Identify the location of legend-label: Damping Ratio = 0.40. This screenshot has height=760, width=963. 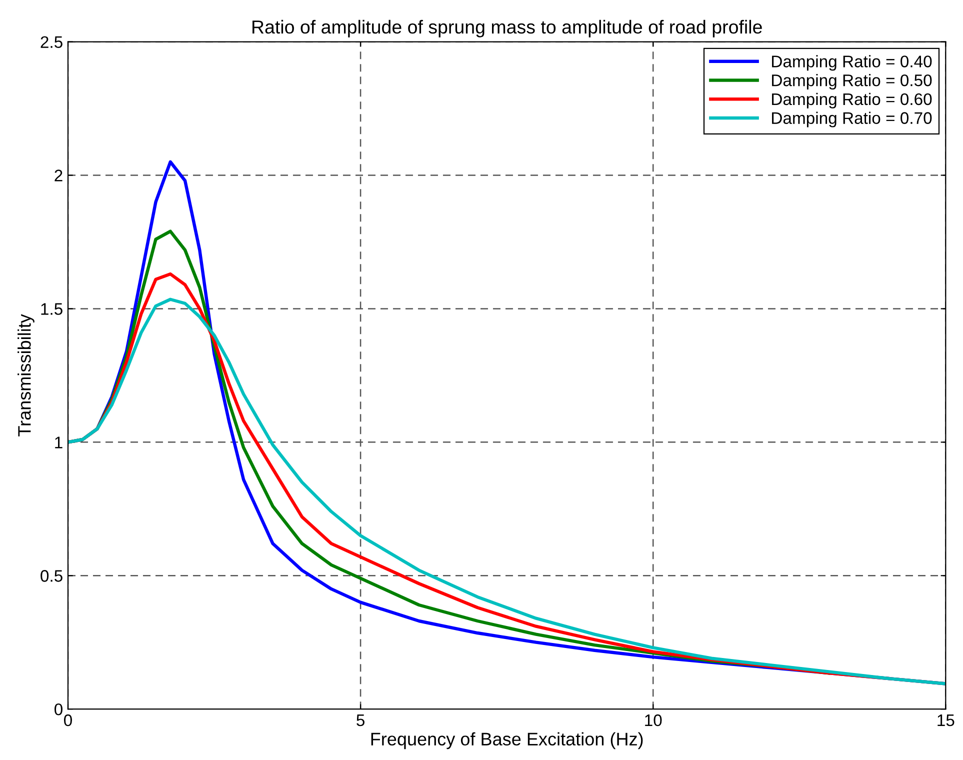
(852, 63).